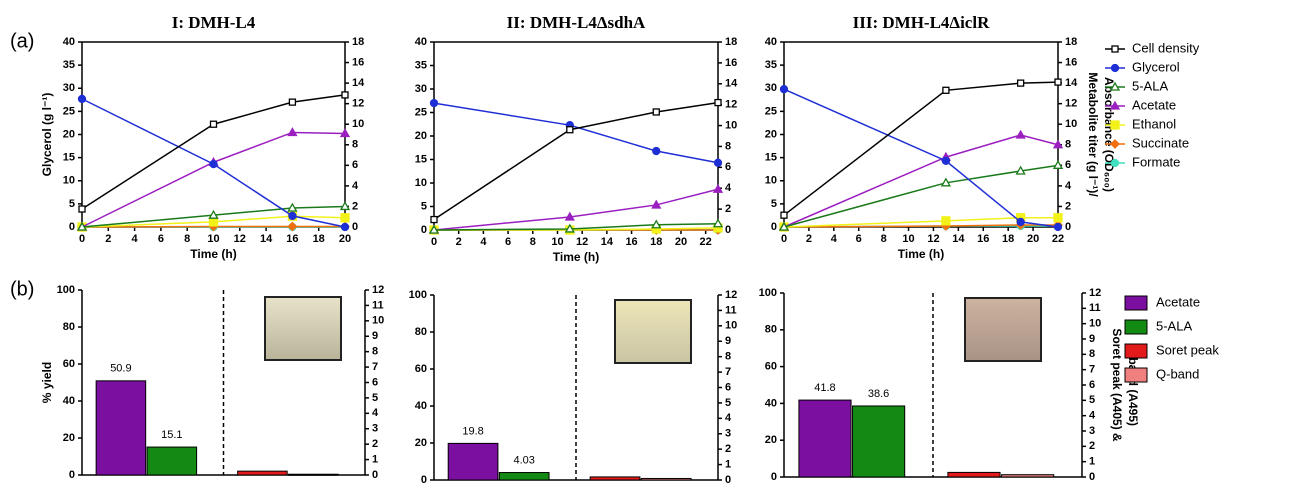 The image size is (1293, 485). Describe the element at coordinates (728, 341) in the screenshot. I see `y2-tick-label: 9` at that location.